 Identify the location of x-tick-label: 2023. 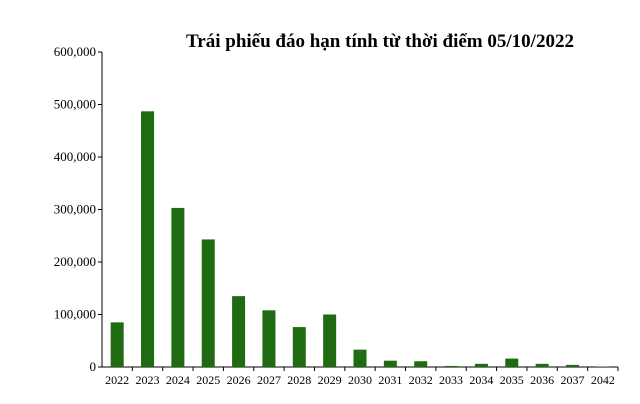
(148, 380).